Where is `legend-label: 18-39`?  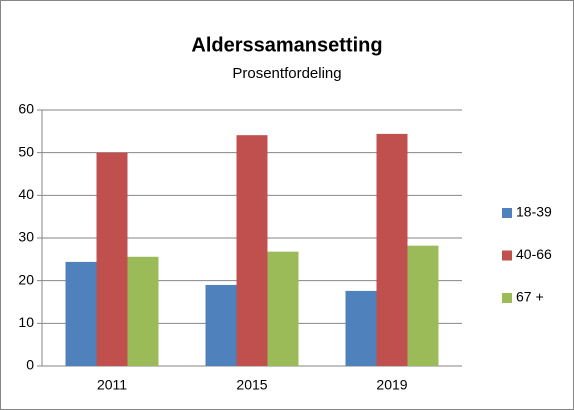 legend-label: 18-39 is located at coordinates (534, 212).